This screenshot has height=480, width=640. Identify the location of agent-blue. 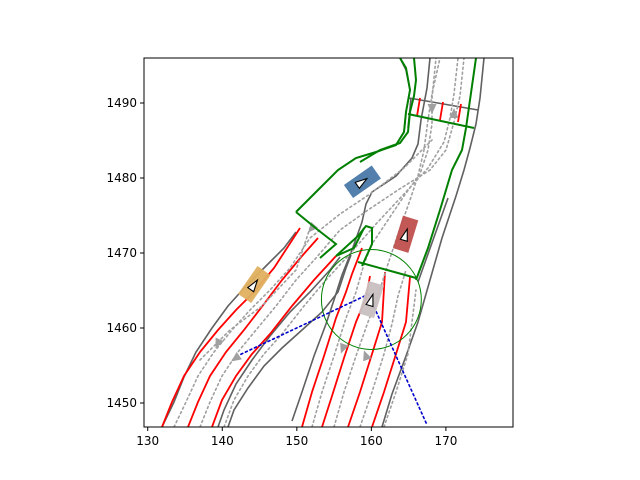
(362, 182).